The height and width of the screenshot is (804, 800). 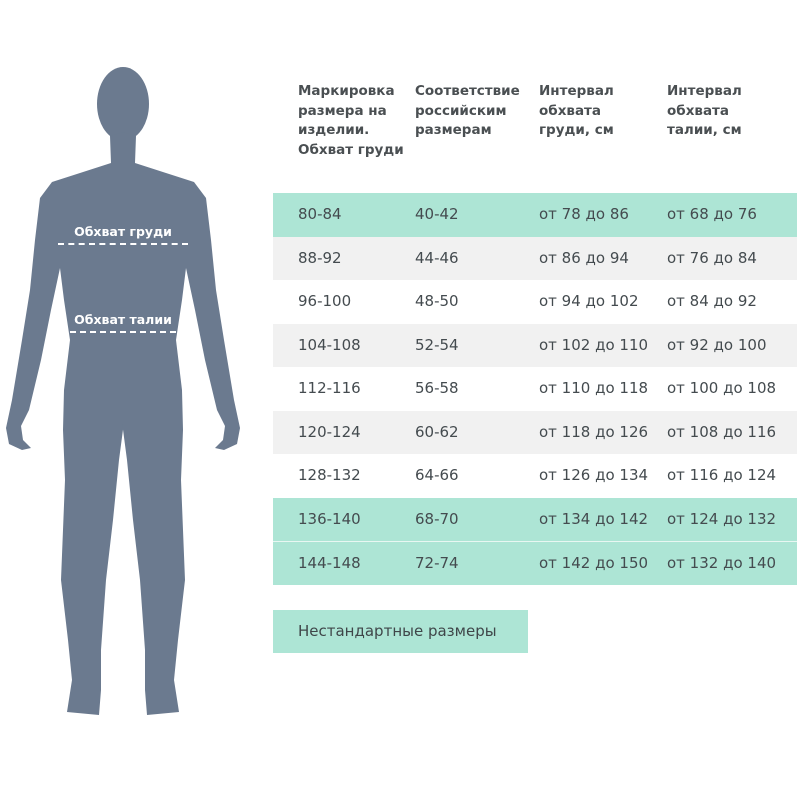 What do you see at coordinates (329, 475) in the screenshot?
I see `size-marking-cell: 128-132` at bounding box center [329, 475].